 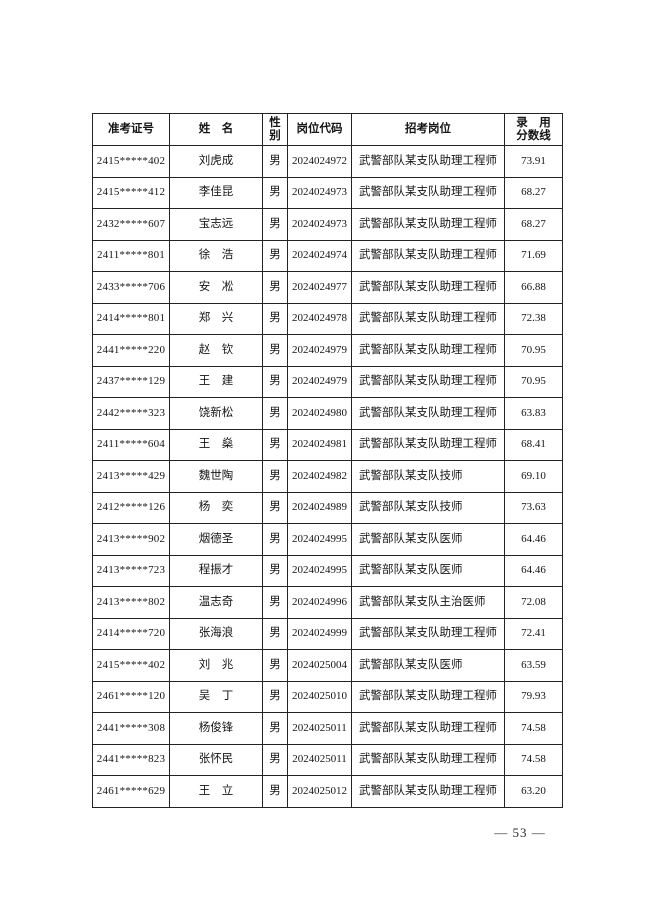 What do you see at coordinates (216, 413) in the screenshot?
I see `cell-name: 饶新松` at bounding box center [216, 413].